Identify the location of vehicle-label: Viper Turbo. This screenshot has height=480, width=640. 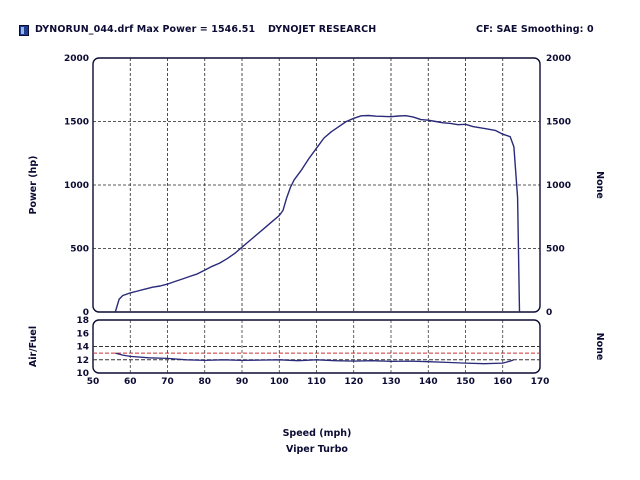
(317, 449).